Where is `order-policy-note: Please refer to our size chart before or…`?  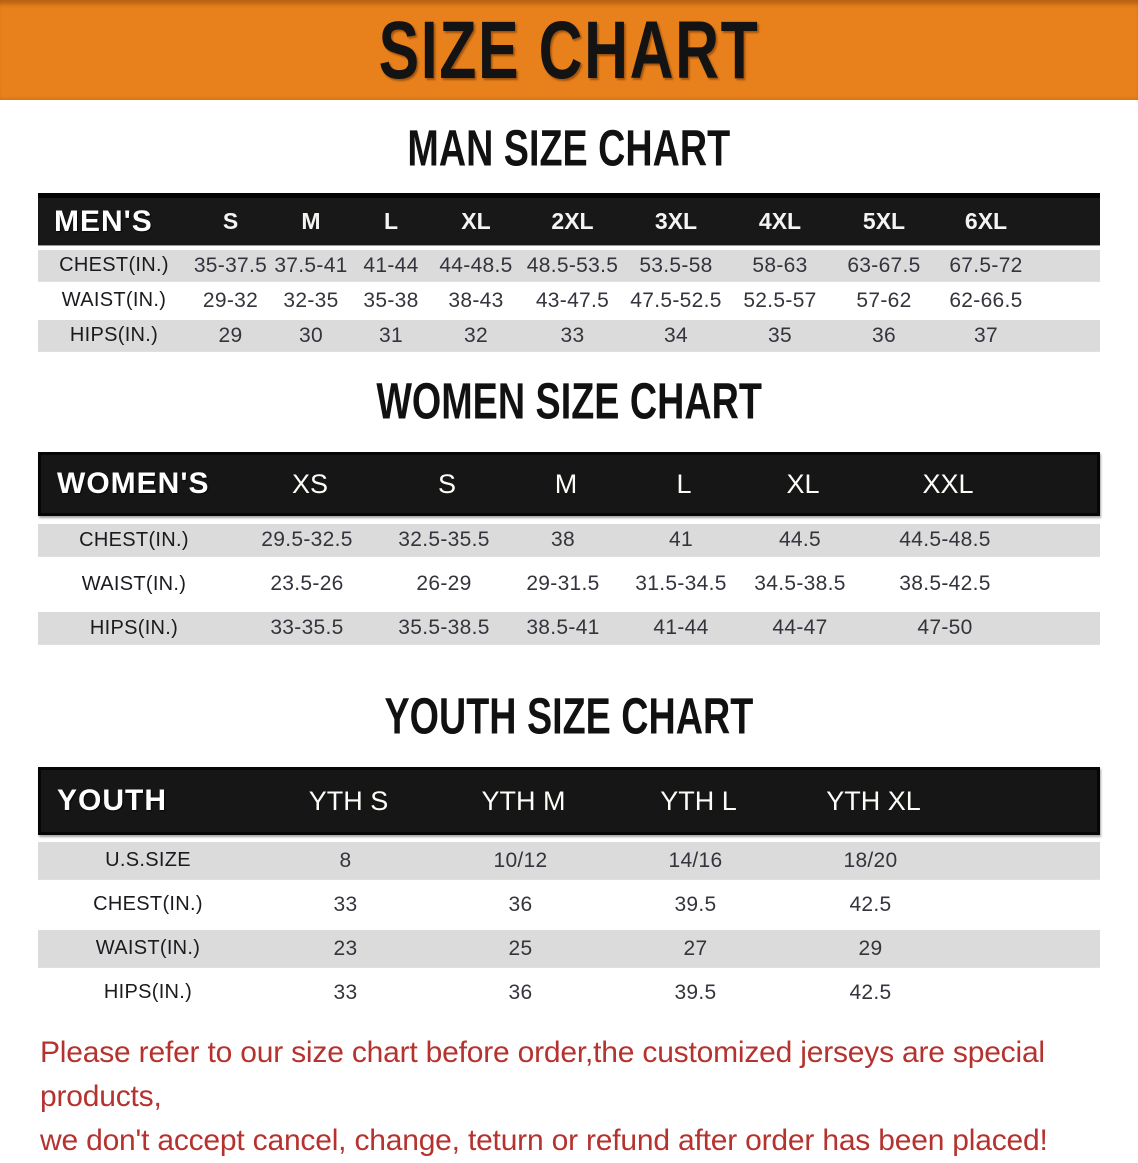
order-policy-note: Please refer to our size chart before or… is located at coordinates (569, 1097).